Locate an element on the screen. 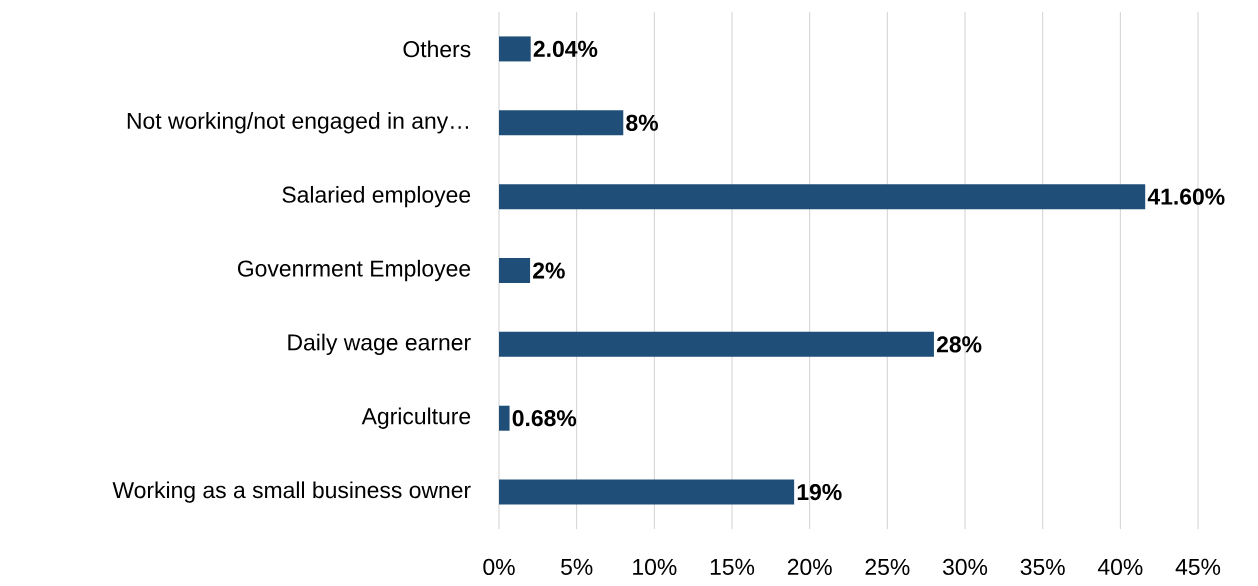  data-label: 0.68% is located at coordinates (544, 418).